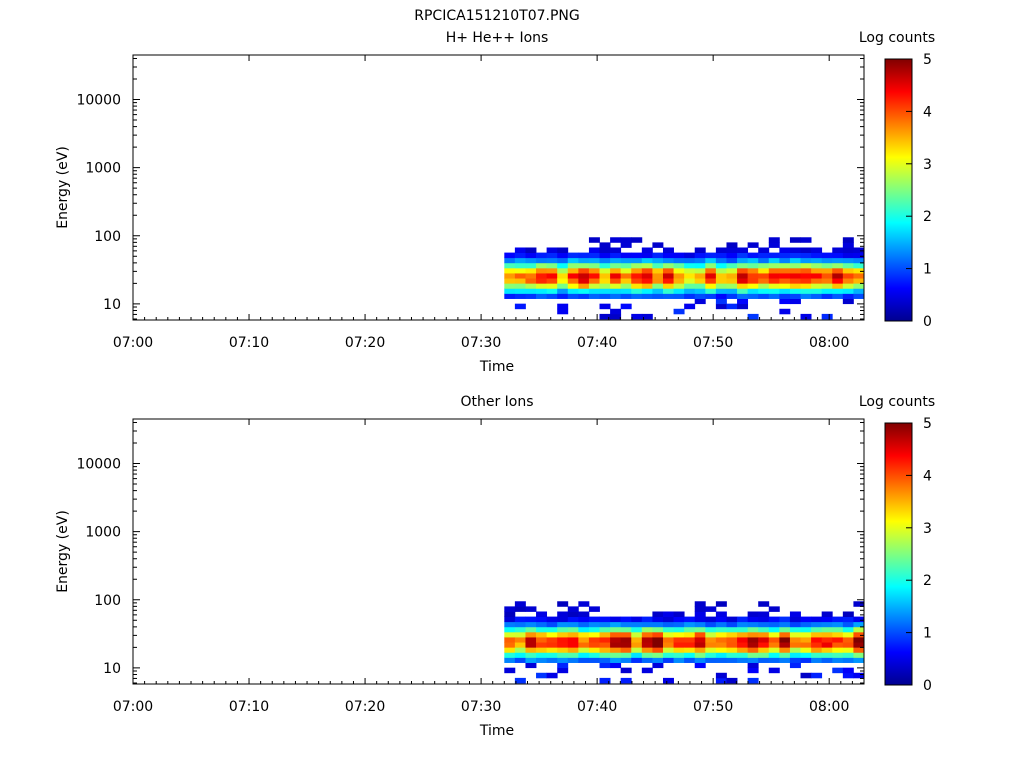 This screenshot has width=1024, height=768. What do you see at coordinates (927, 424) in the screenshot?
I see `colorbar-tick-label: 5` at bounding box center [927, 424].